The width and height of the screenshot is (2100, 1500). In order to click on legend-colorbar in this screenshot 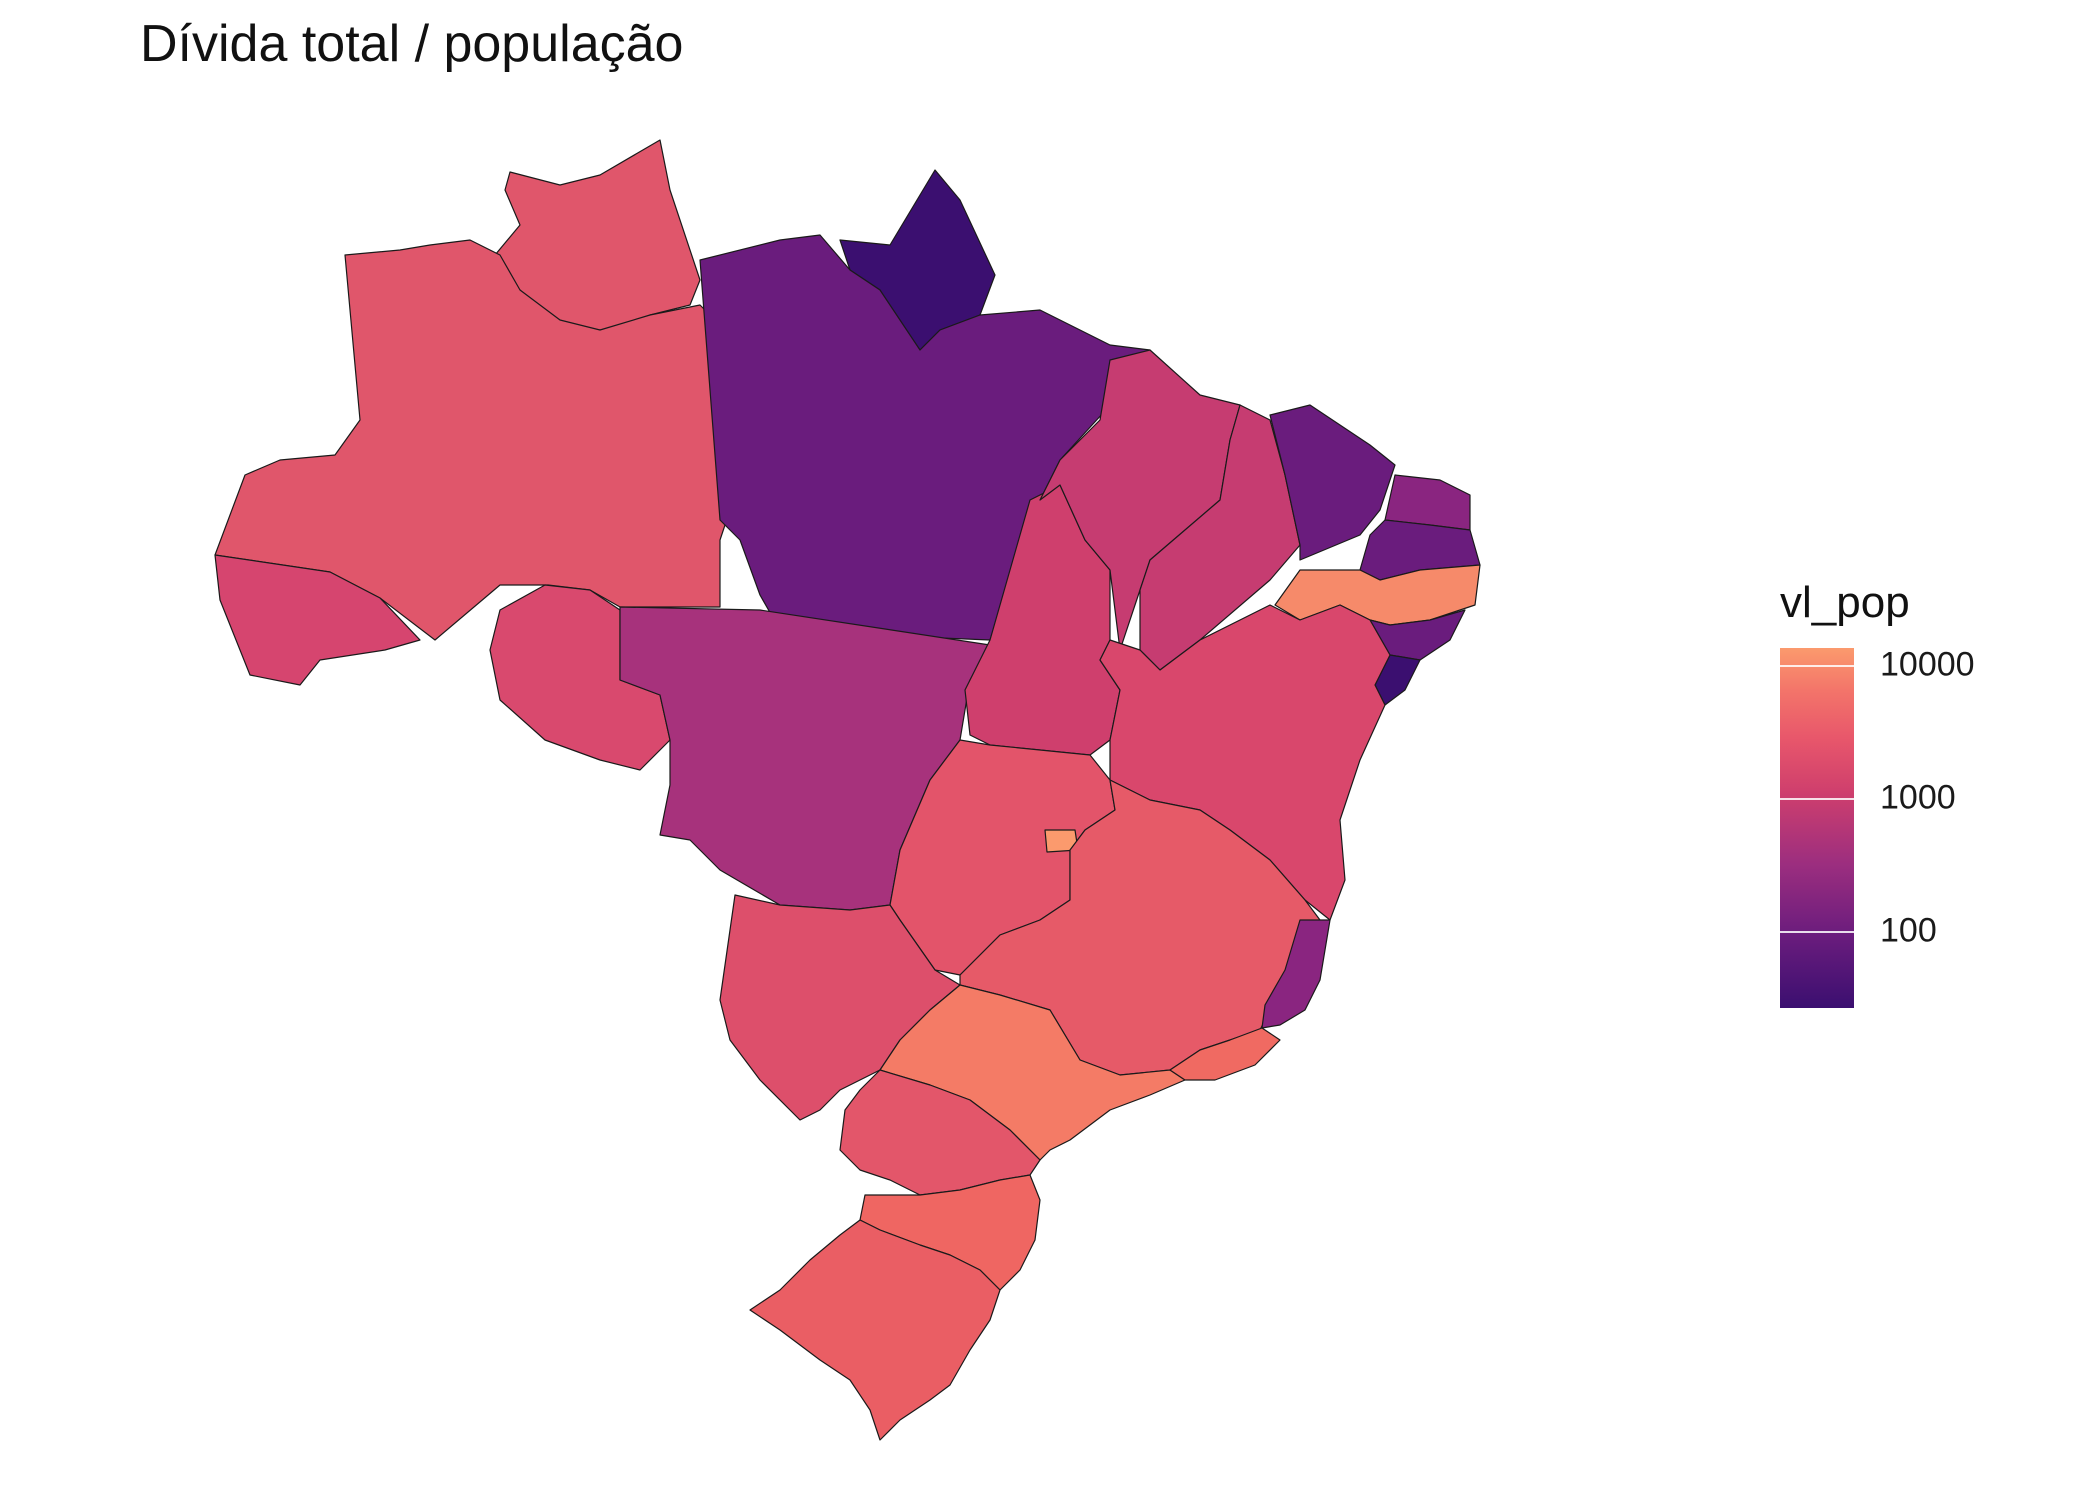, I will do `click(1817, 828)`.